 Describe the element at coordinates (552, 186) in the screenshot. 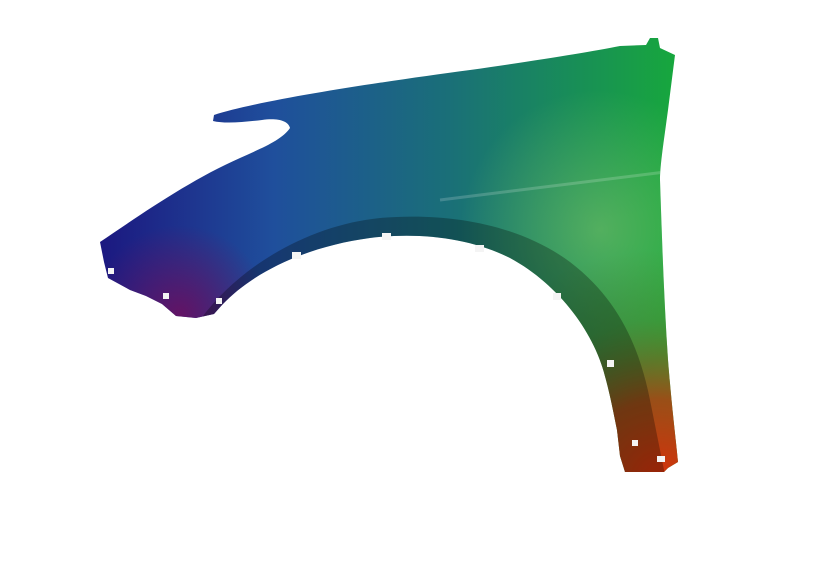

I see `body-crease` at that location.